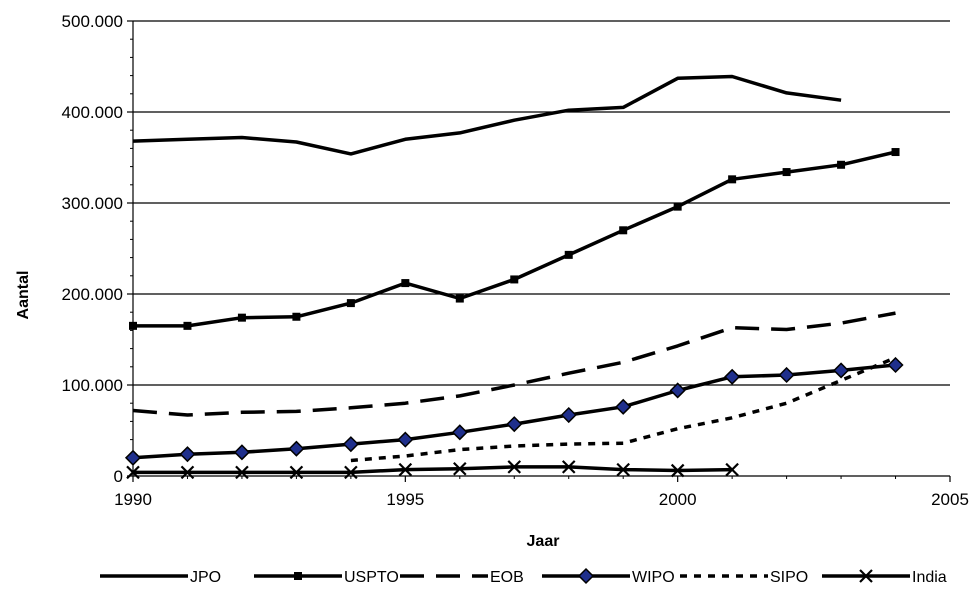 The width and height of the screenshot is (978, 594). I want to click on x-tick-label: 2000, so click(678, 499).